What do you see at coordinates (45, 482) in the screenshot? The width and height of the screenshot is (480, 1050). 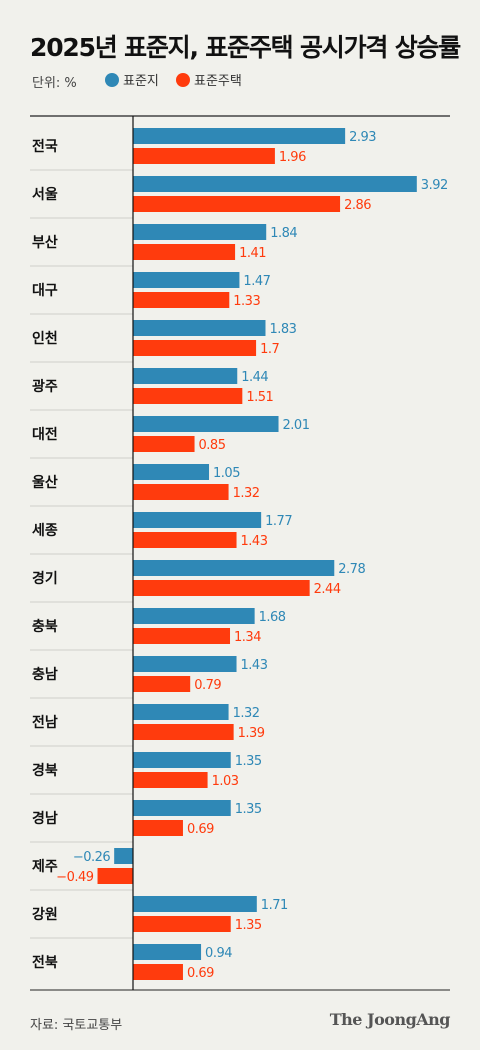 I see `category-label: 울산` at bounding box center [45, 482].